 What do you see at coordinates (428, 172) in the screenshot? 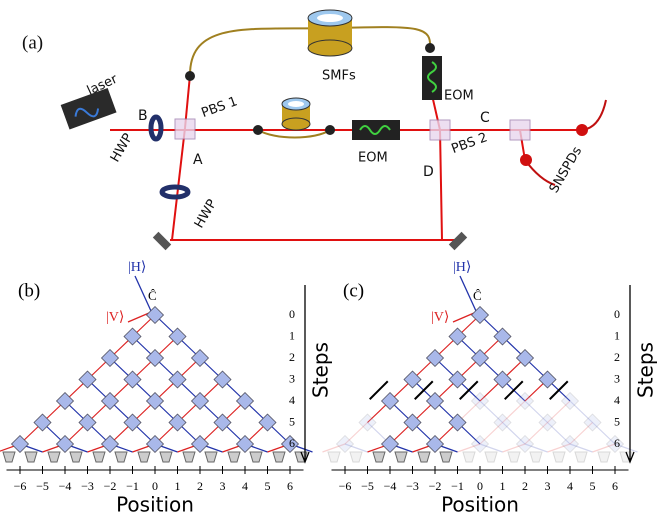
I see `label: D` at bounding box center [428, 172].